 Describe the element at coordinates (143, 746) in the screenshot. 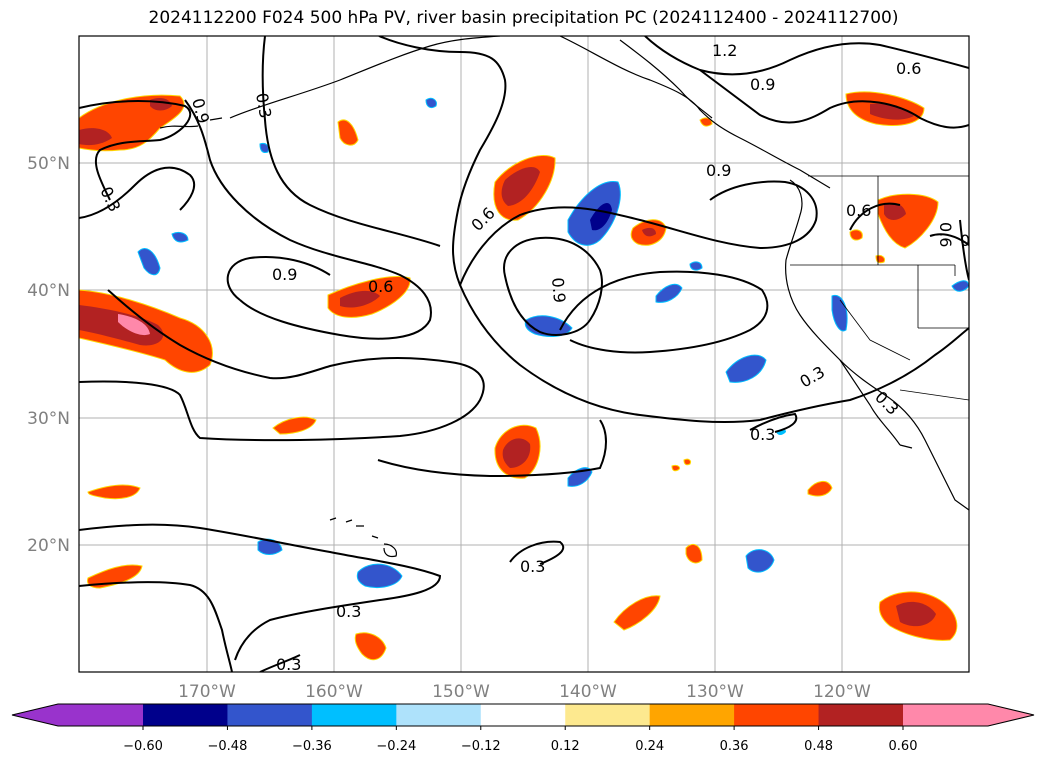

I see `colorbar-tick-label: −0.60` at that location.